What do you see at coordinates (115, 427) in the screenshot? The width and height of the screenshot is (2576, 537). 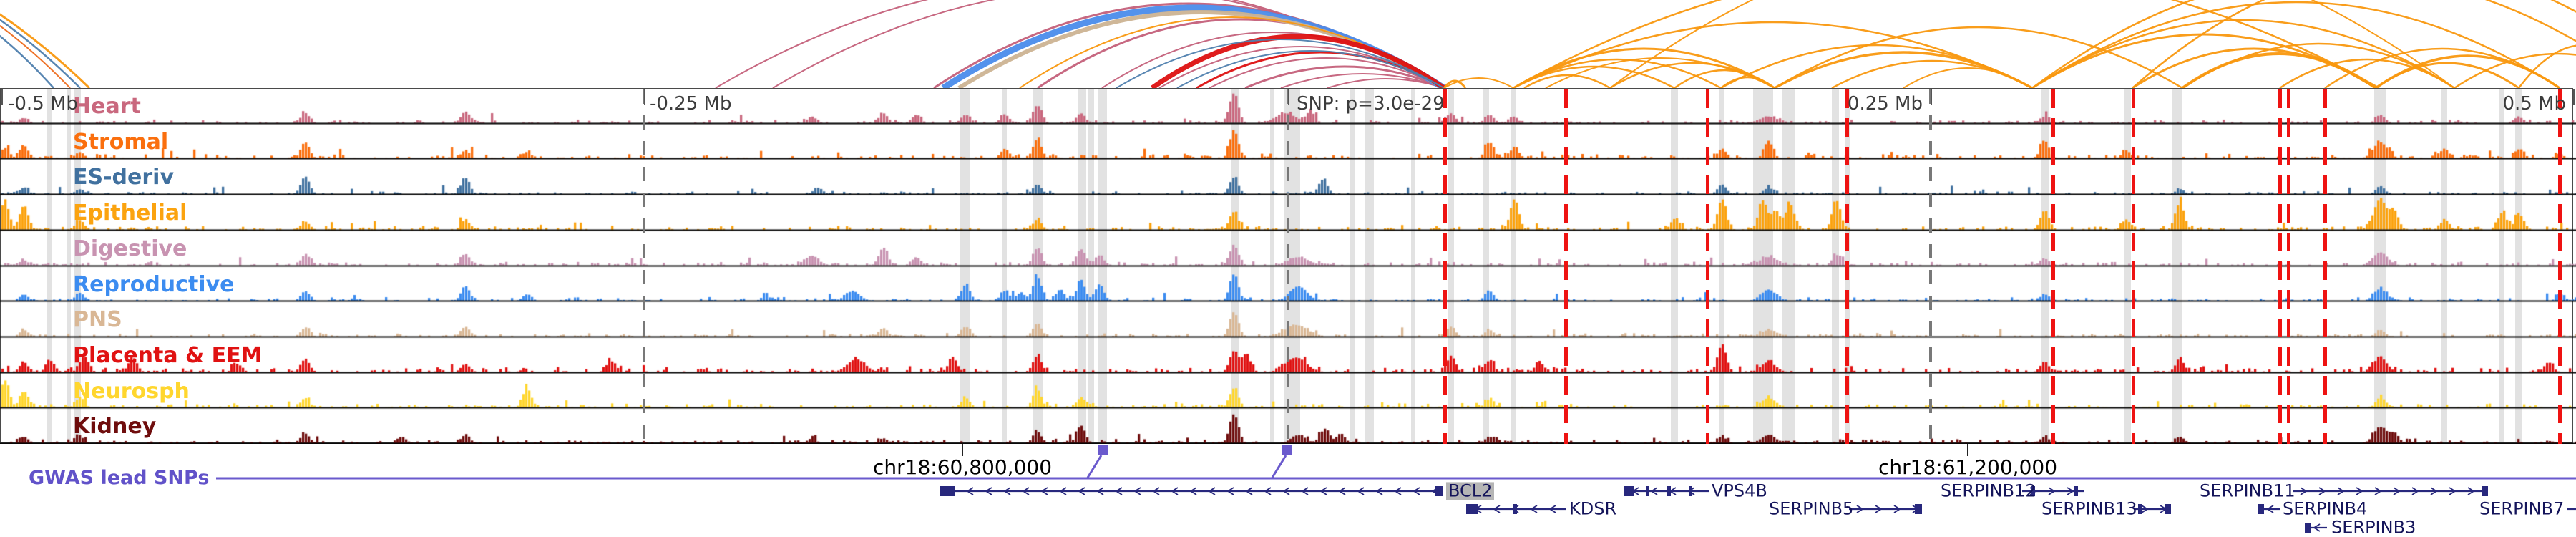 I see `track-label-kidney: Kidney` at bounding box center [115, 427].